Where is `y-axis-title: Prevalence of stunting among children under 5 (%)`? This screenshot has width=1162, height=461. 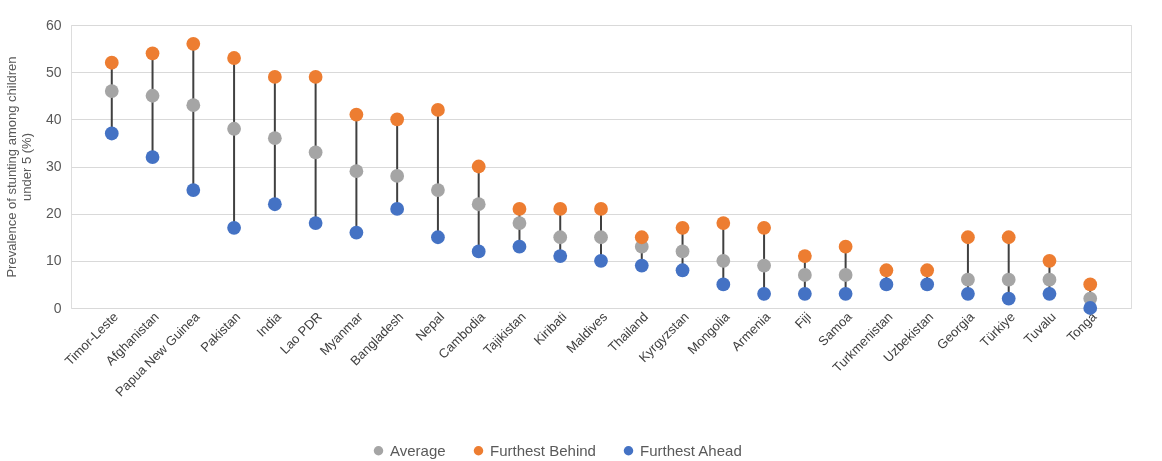
y-axis-title: Prevalence of stunting among children under 5 (%) is located at coordinates (18, 167).